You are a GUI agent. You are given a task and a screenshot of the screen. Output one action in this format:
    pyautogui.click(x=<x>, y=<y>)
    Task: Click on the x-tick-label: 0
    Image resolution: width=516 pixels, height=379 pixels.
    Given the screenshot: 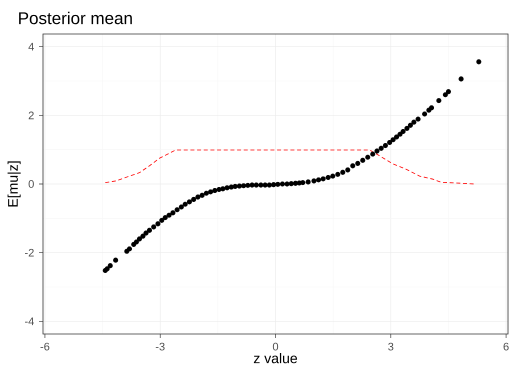 What is the action you would take?
    pyautogui.click(x=275, y=346)
    